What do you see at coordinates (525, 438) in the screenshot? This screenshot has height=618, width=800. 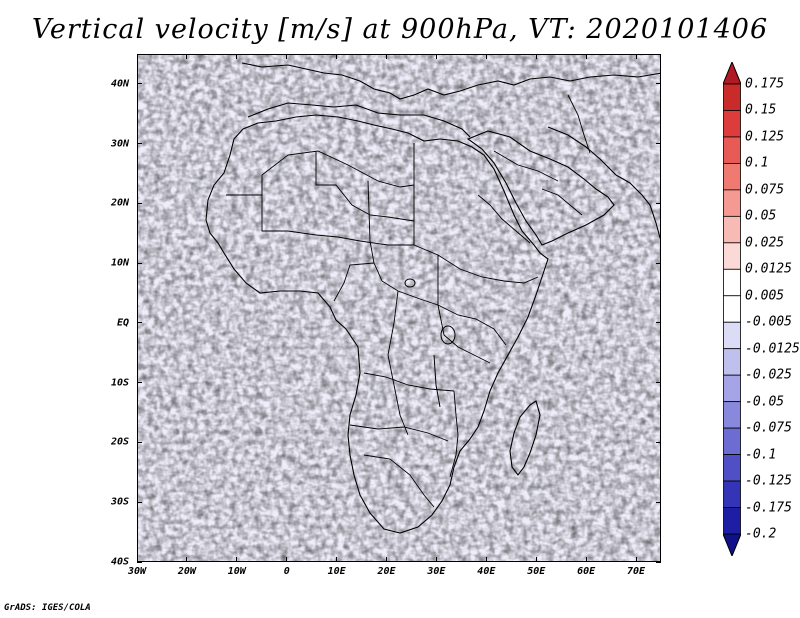 I see `madagascar-coastline` at bounding box center [525, 438].